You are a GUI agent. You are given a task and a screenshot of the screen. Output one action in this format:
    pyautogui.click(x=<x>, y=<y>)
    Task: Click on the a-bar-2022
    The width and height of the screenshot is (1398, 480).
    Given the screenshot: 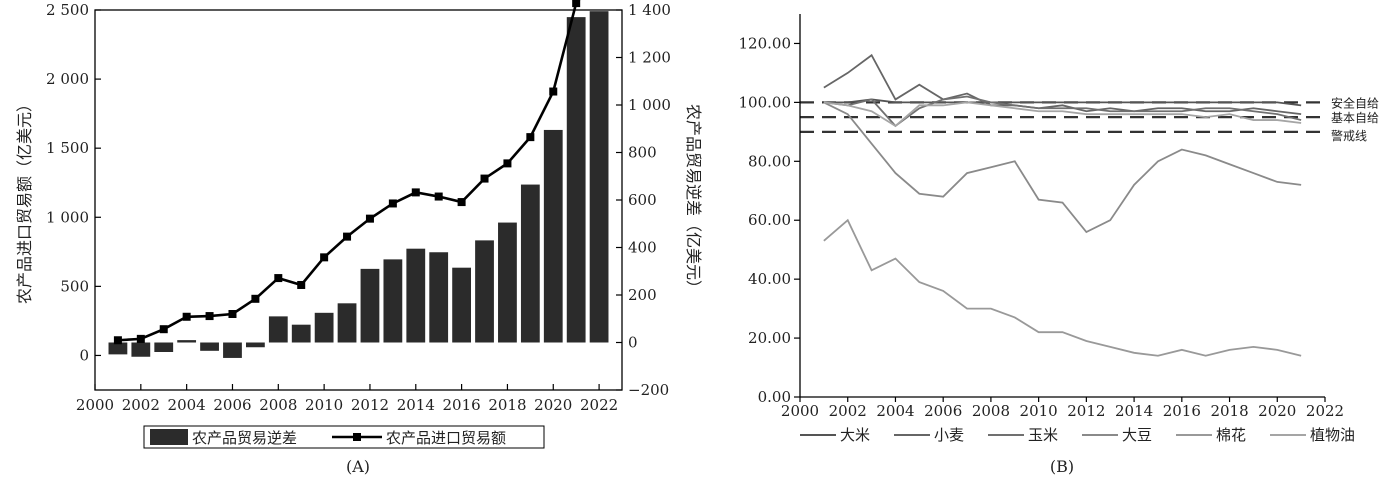 What is the action you would take?
    pyautogui.click(x=599, y=177)
    